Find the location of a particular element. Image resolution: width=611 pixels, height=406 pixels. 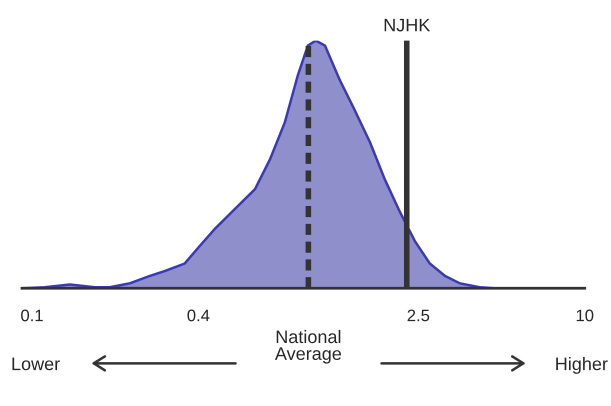

ref-line-label: National Average is located at coordinates (308, 347).